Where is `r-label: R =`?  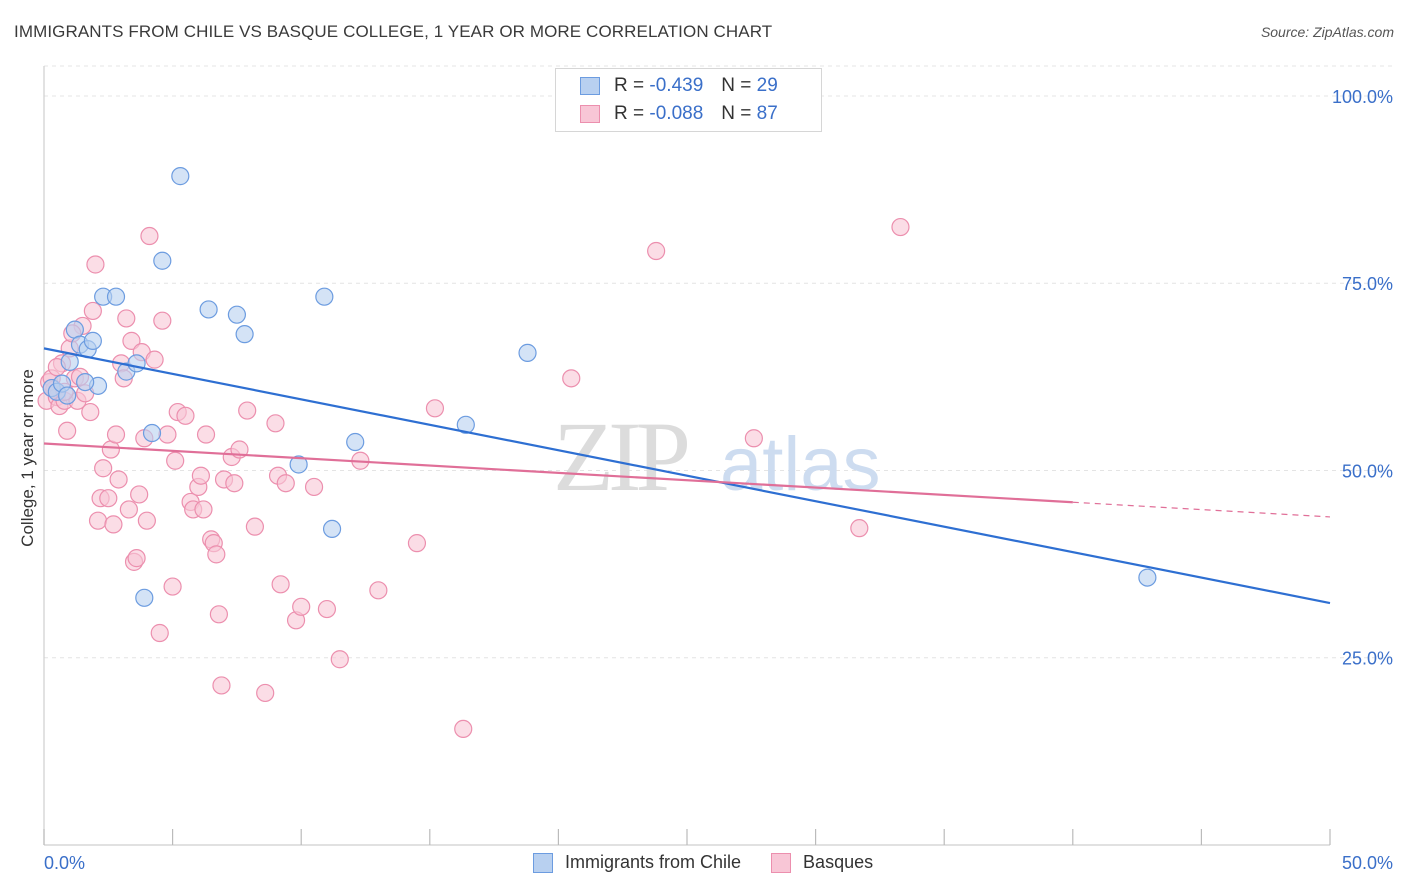 r-label: R = is located at coordinates (629, 113).